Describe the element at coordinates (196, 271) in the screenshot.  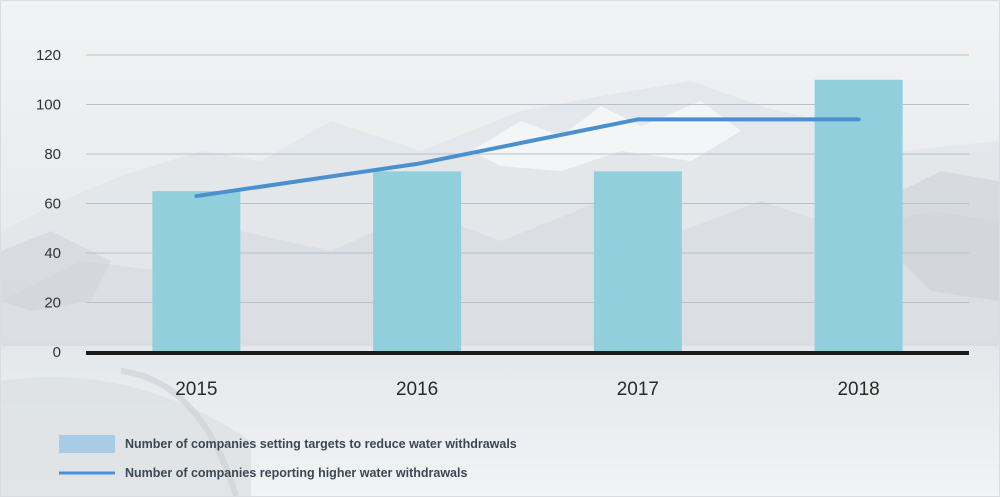
I see `bar-2015` at that location.